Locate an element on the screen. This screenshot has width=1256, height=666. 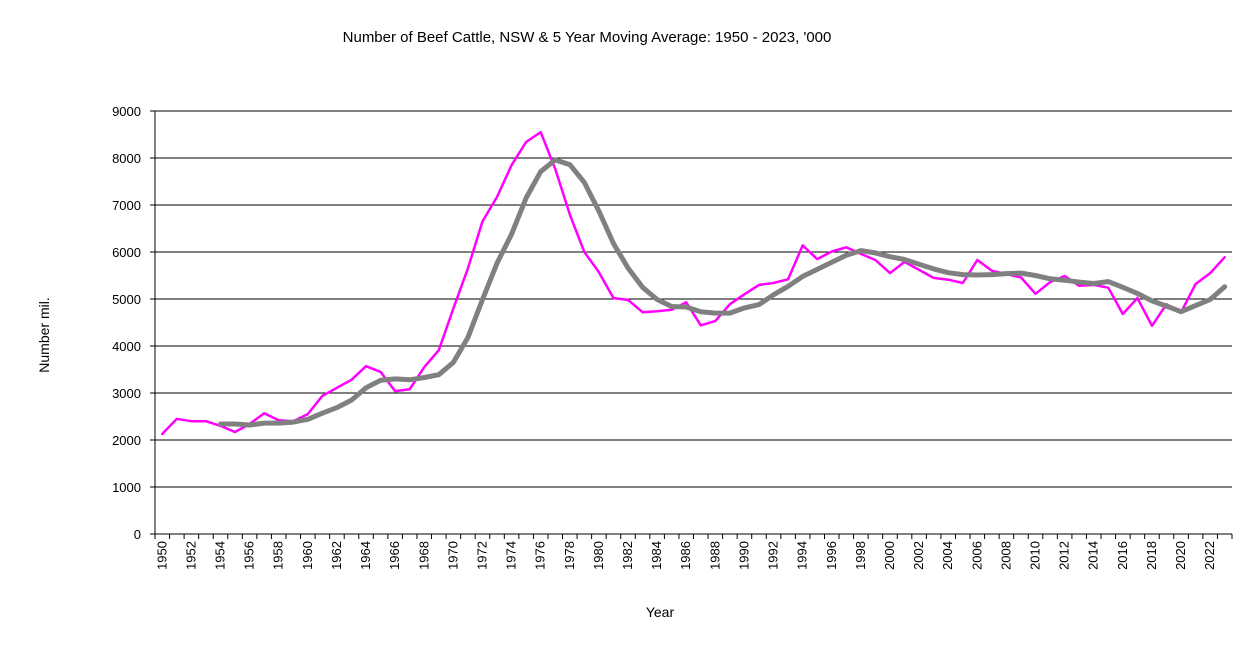
y-tick-label: 0 is located at coordinates (137, 534).